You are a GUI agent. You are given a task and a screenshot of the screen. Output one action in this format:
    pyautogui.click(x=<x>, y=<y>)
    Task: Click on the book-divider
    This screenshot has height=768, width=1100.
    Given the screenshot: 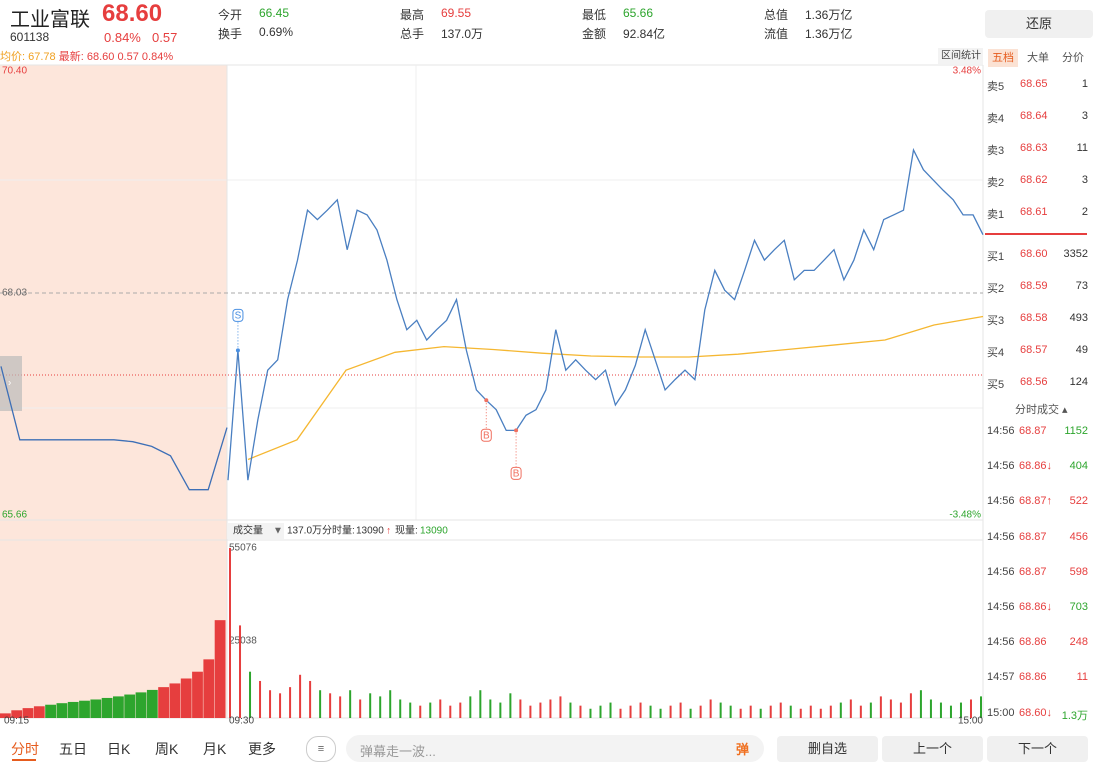 What is the action you would take?
    pyautogui.click(x=1036, y=234)
    